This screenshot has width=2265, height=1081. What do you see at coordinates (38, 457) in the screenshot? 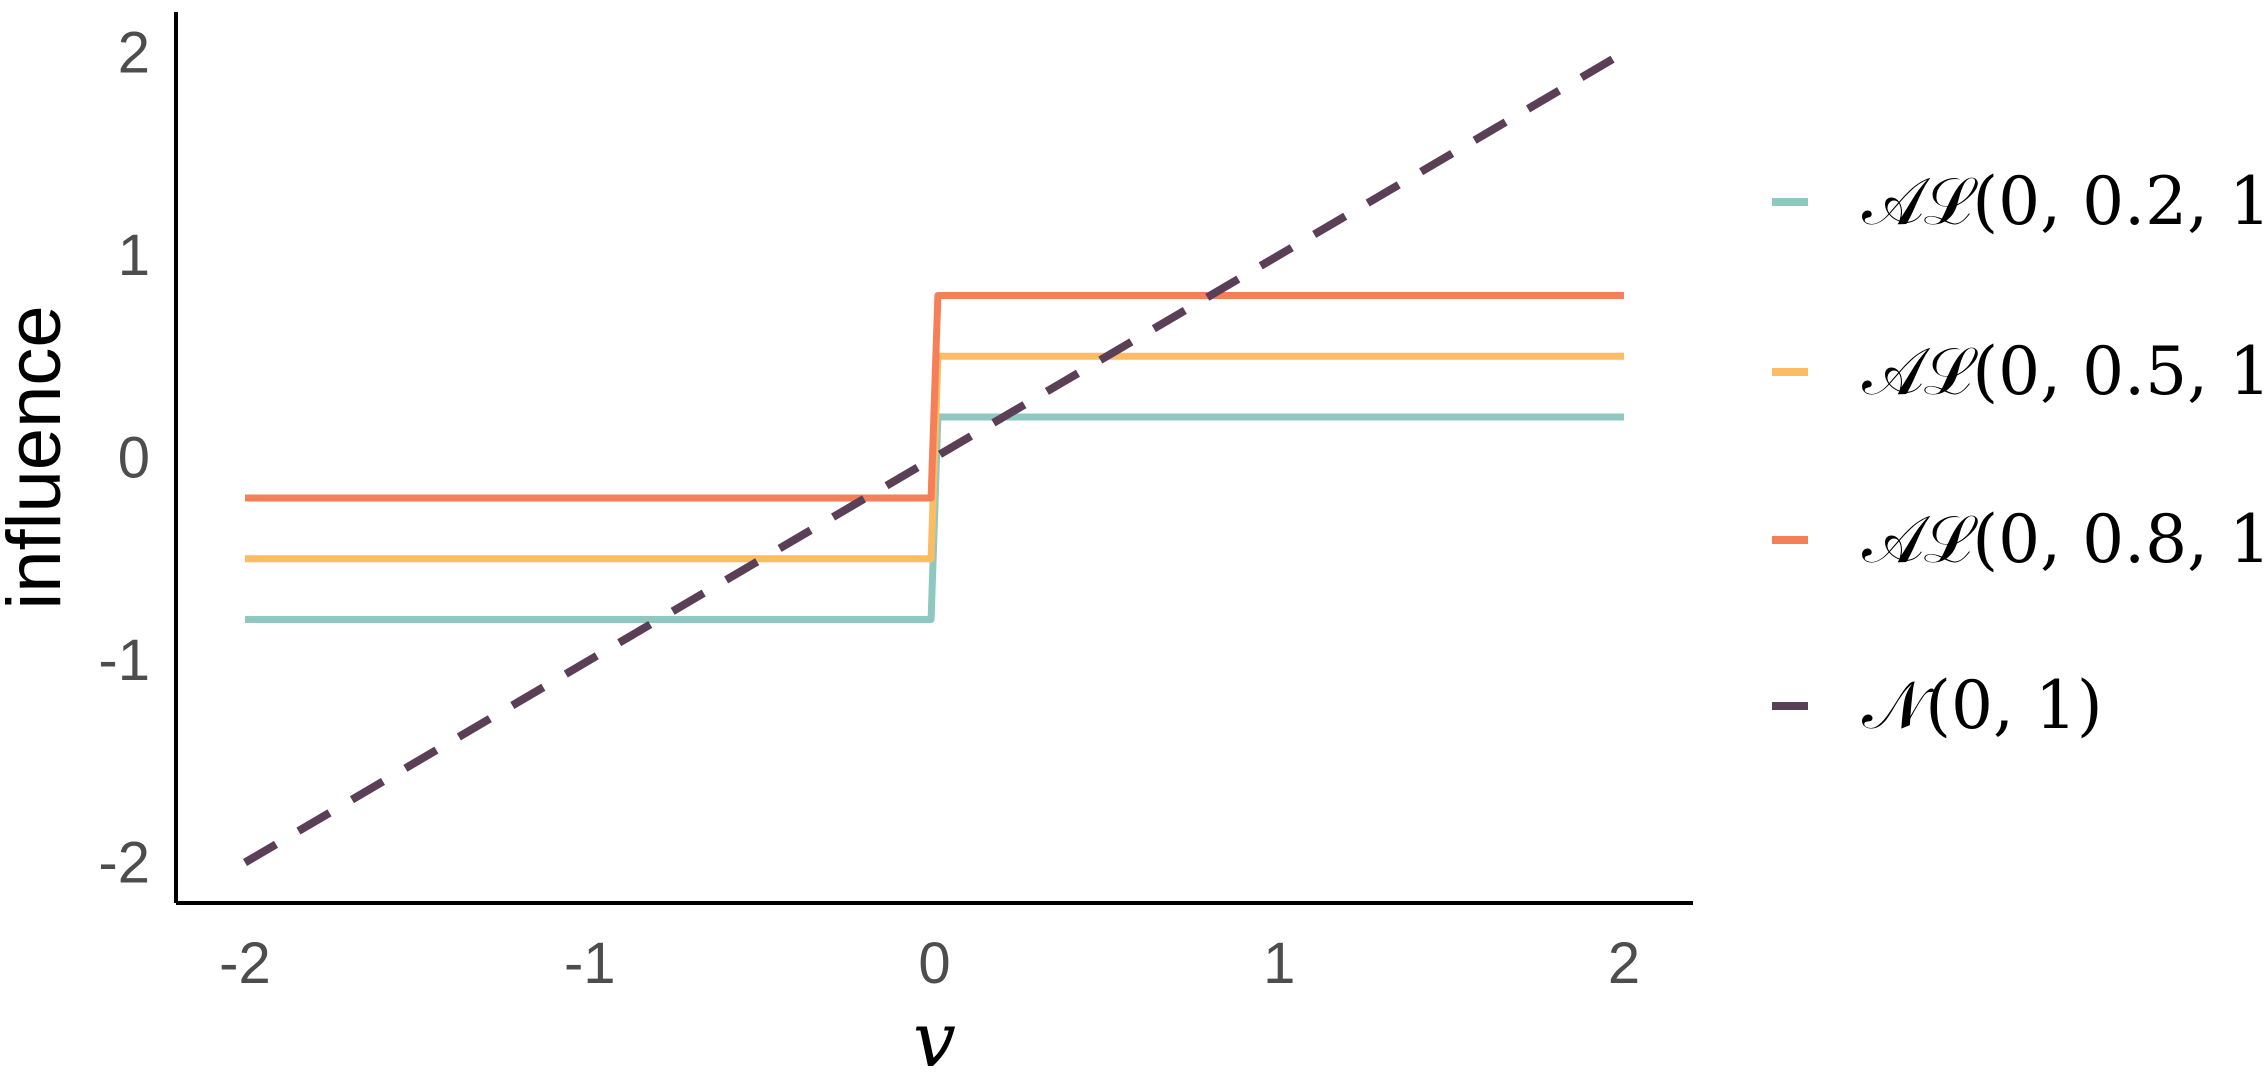
I see `y-axis-label: influence` at bounding box center [38, 457].